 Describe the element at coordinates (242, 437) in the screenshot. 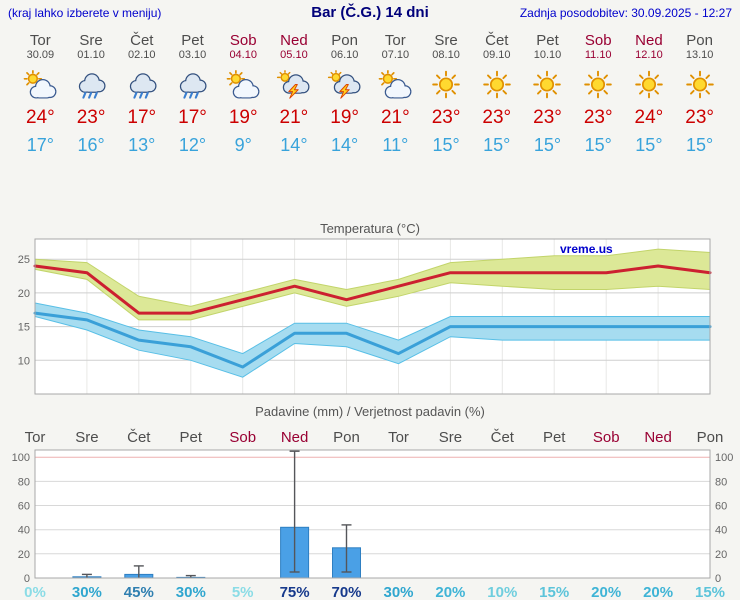

I see `svg-text: Sob` at that location.